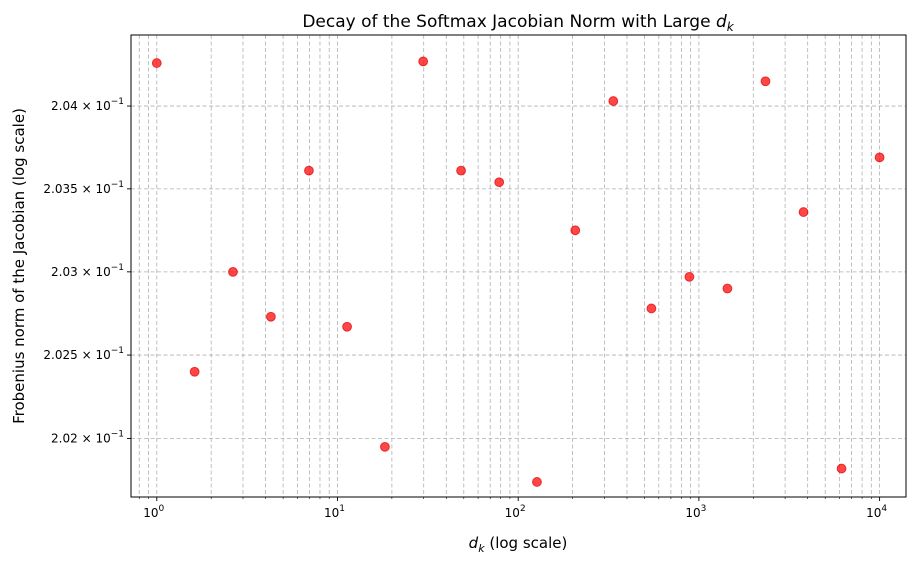 The image size is (915, 563). I want to click on x-tick-label: 10³, so click(695, 512).